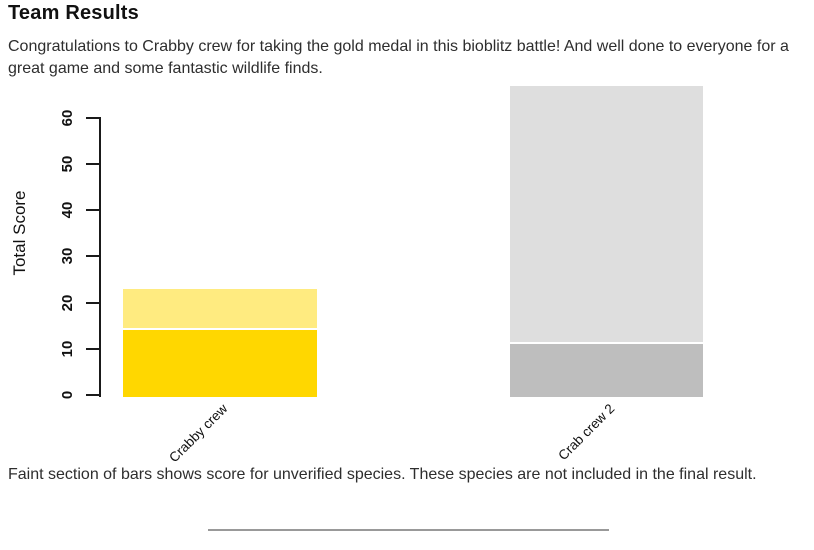 The width and height of the screenshot is (814, 550). I want to click on y-tick-label: 10, so click(67, 349).